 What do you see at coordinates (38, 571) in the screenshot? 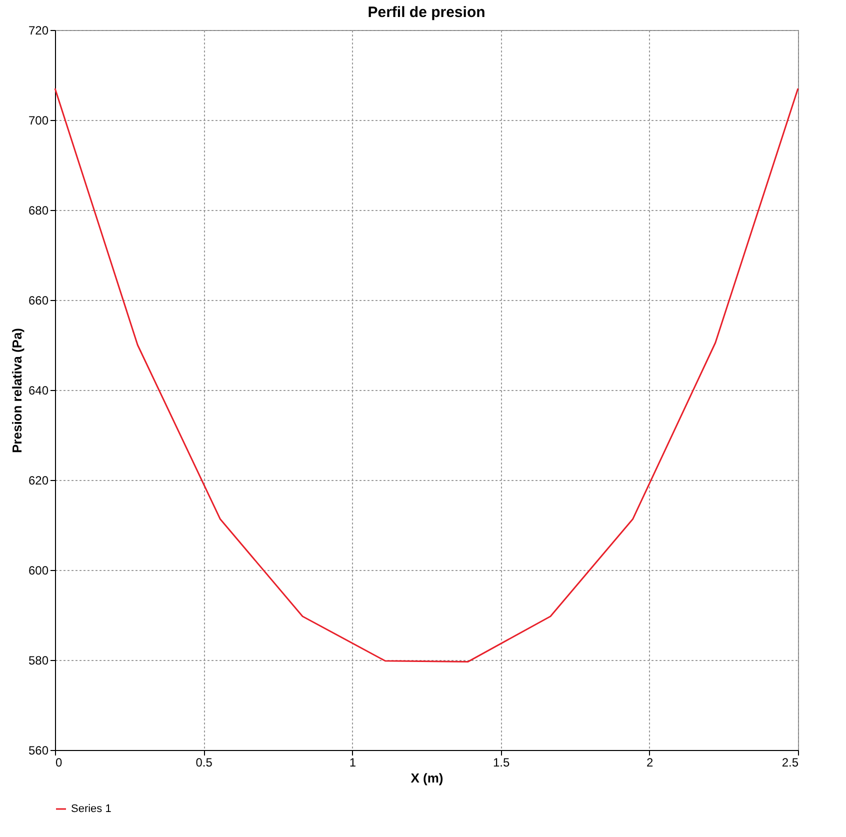
I see `y-tick-label: 600` at bounding box center [38, 571].